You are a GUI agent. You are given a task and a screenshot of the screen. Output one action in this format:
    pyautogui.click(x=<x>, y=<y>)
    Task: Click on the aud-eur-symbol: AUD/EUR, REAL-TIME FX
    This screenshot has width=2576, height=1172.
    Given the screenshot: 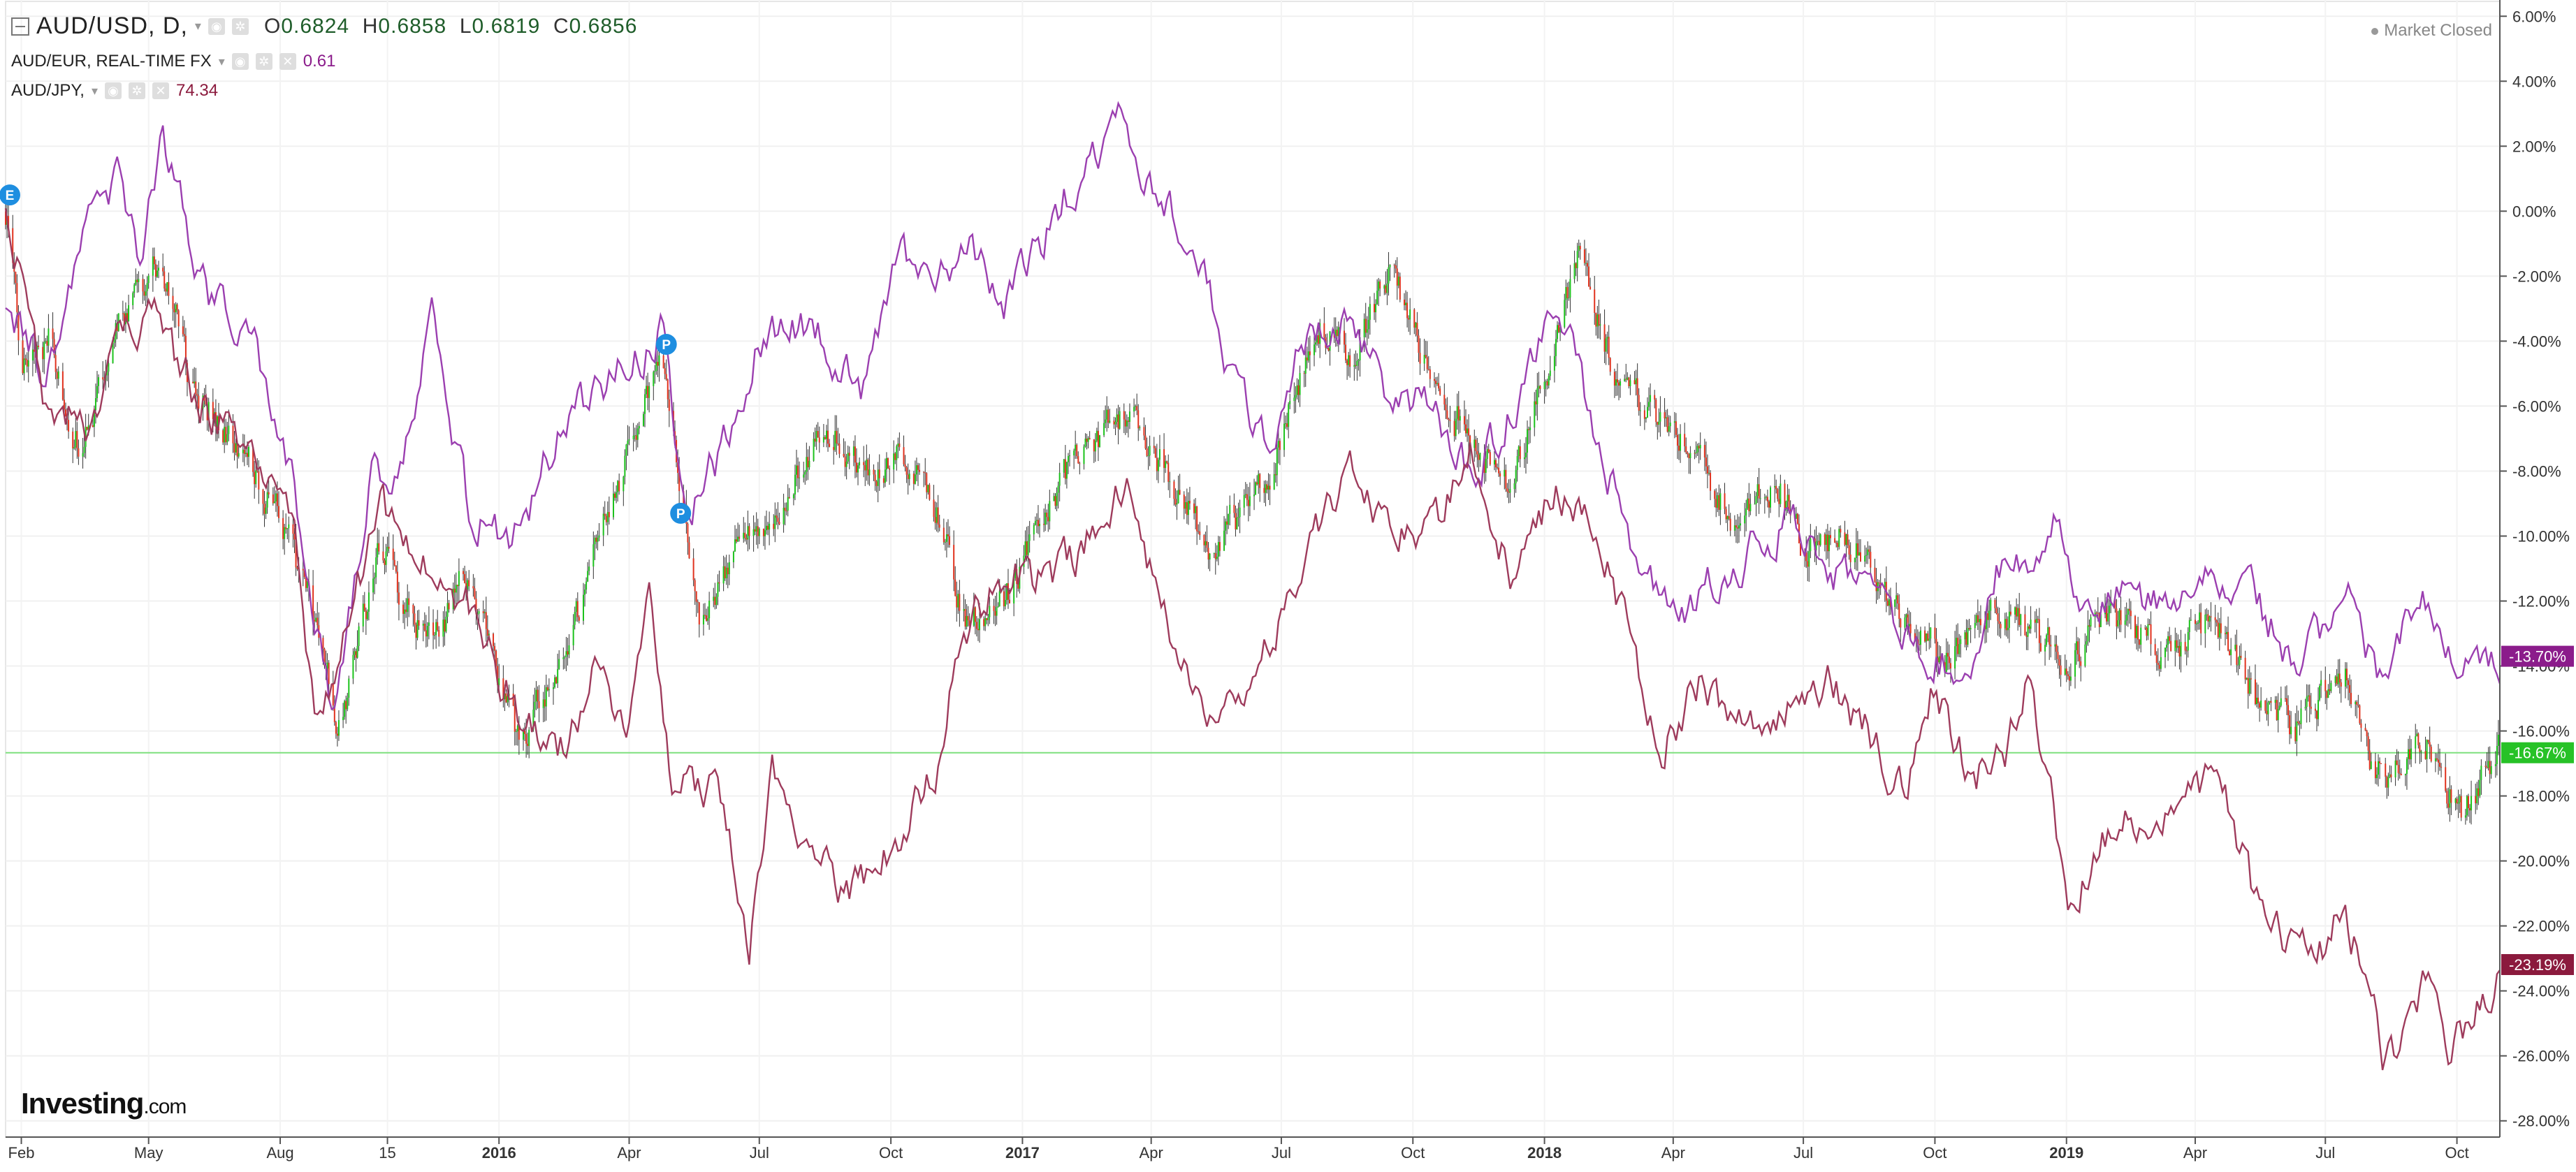 What is the action you would take?
    pyautogui.click(x=111, y=61)
    